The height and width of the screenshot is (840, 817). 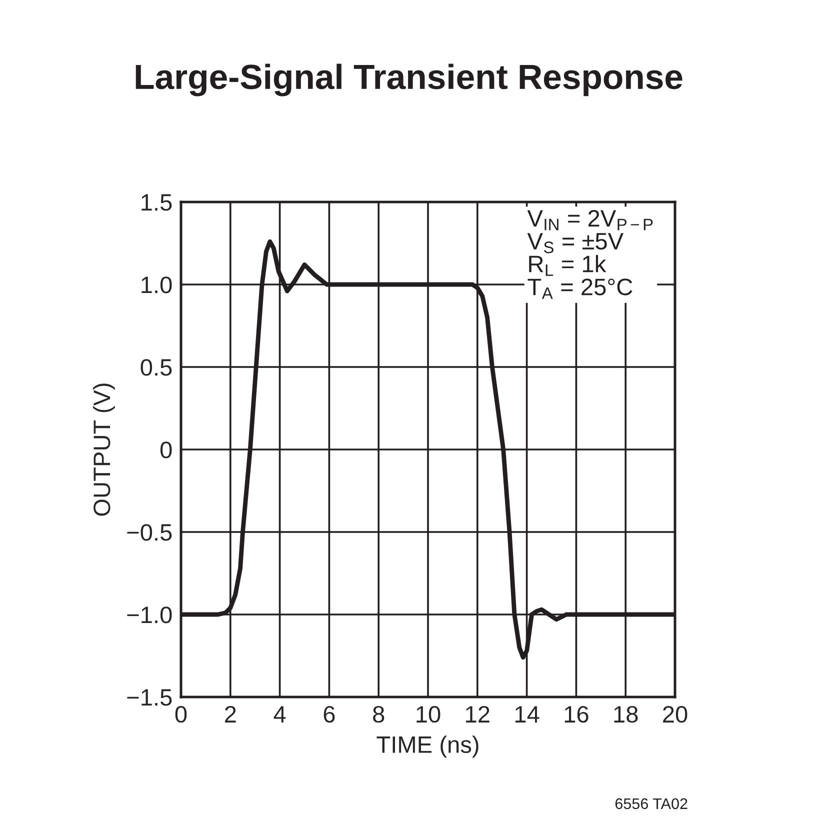 What do you see at coordinates (156, 367) in the screenshot?
I see `y-tick-label: 0.5` at bounding box center [156, 367].